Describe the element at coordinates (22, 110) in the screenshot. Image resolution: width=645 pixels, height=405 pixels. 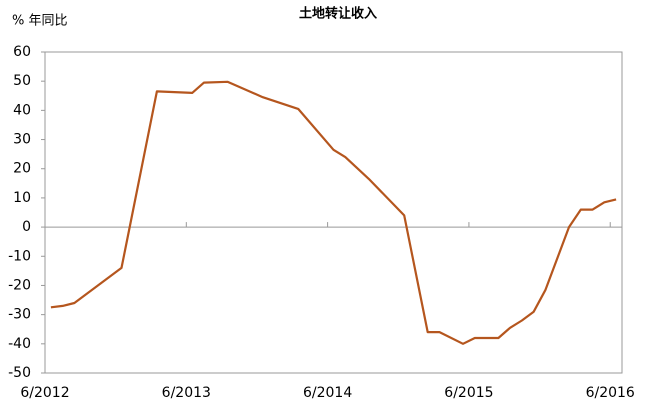
I see `y-tick-label: 40` at that location.